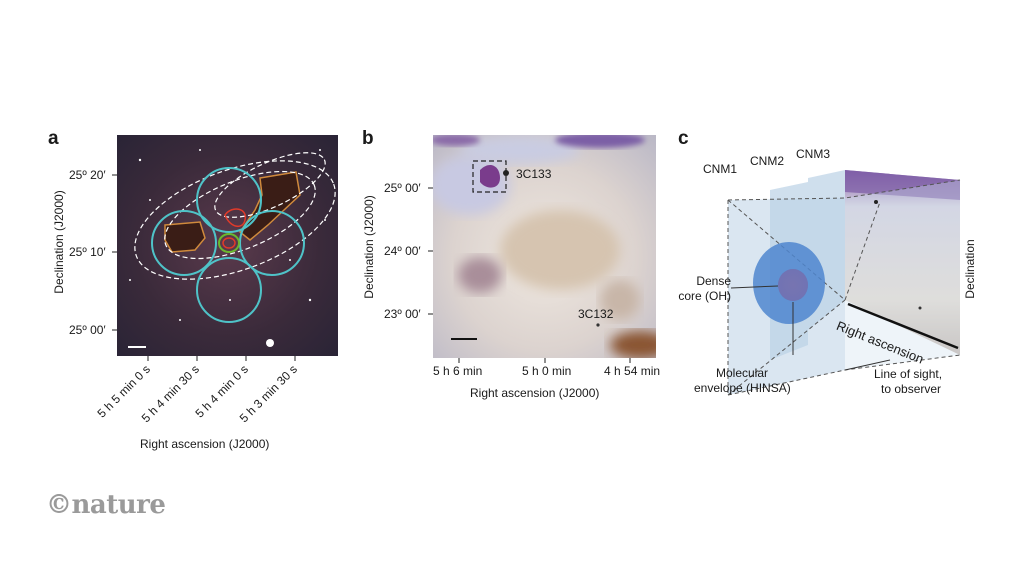  I want to click on panel-b-ytick: 23º 00′, so click(402, 314).